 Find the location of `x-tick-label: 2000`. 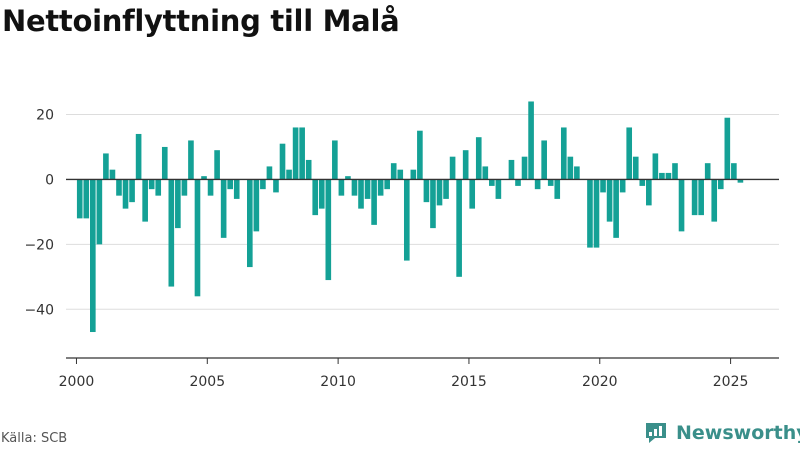

x-tick-label: 2000 is located at coordinates (77, 382).